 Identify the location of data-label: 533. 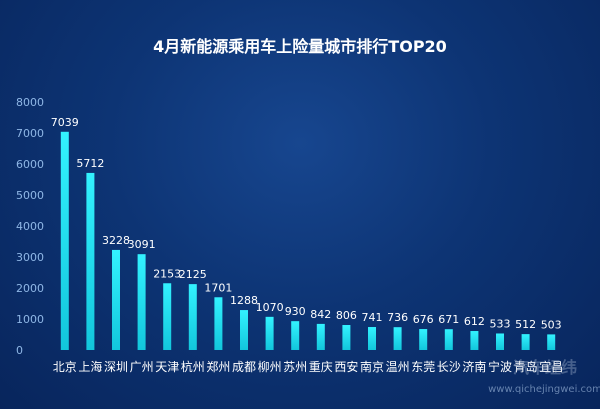
(500, 323).